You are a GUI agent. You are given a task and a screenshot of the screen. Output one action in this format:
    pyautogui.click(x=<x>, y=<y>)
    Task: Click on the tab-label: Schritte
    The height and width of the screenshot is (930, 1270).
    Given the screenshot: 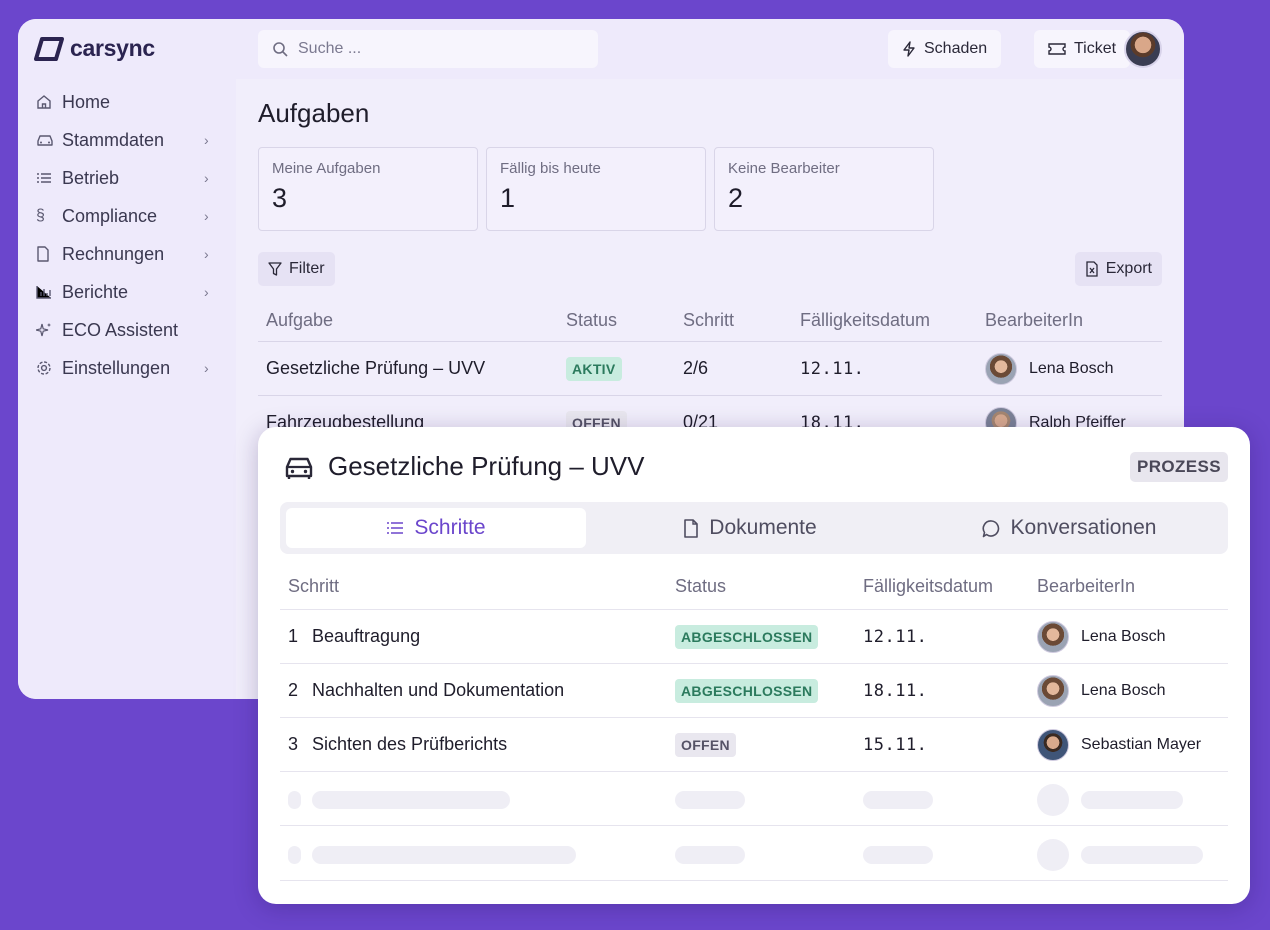 What is the action you would take?
    pyautogui.click(x=450, y=527)
    